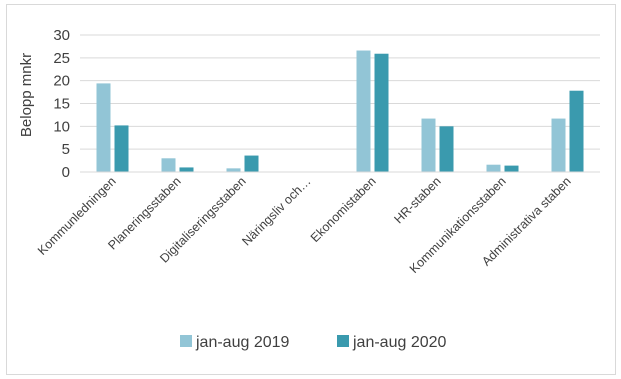  Describe the element at coordinates (343, 209) in the screenshot. I see `x-tick-label: Ekonomistaben` at that location.